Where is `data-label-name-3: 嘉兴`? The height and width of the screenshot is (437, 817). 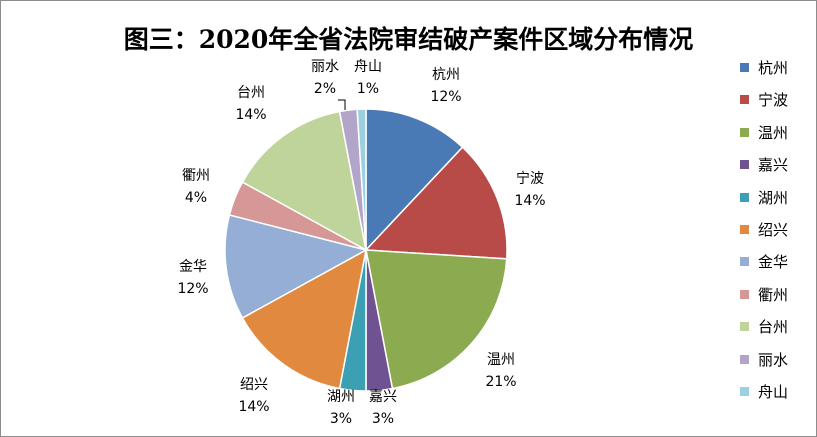
data-label-name-3: 嘉兴 is located at coordinates (383, 397).